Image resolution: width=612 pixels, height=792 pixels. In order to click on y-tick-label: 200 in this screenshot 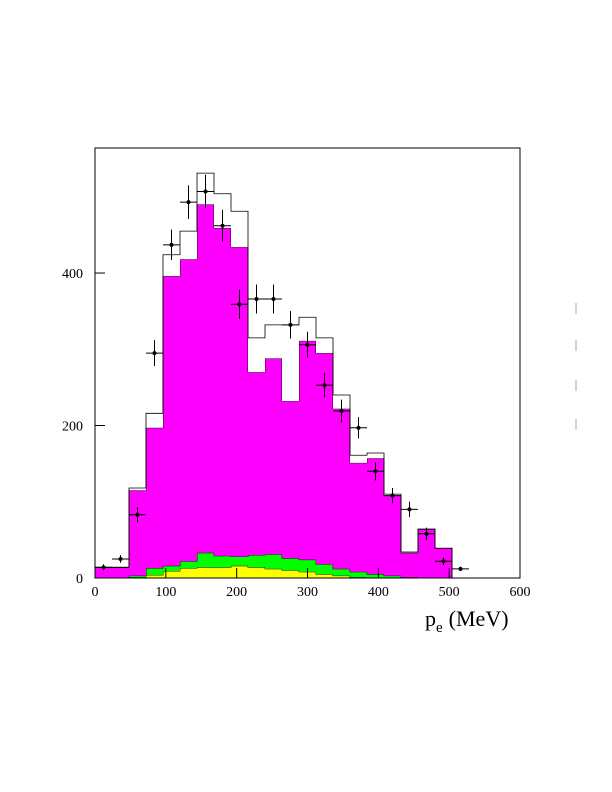, I will do `click(72, 427)`.